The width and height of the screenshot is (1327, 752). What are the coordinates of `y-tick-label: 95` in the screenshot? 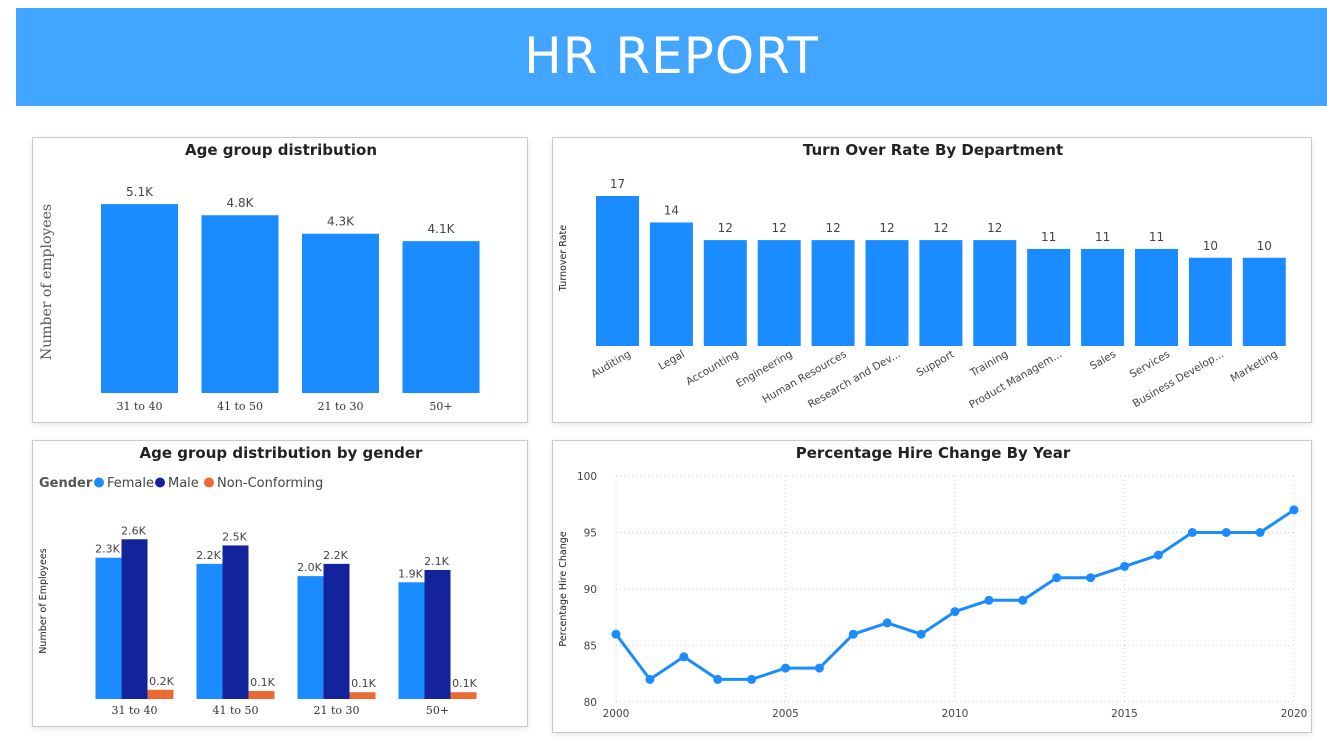 It's located at (590, 534).